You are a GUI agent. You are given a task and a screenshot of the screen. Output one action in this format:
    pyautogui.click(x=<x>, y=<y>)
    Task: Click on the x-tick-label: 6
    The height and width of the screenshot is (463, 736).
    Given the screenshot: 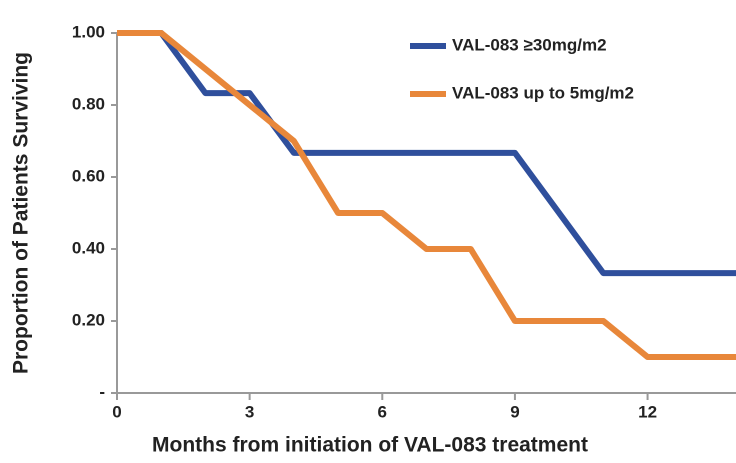 What is the action you would take?
    pyautogui.click(x=382, y=411)
    